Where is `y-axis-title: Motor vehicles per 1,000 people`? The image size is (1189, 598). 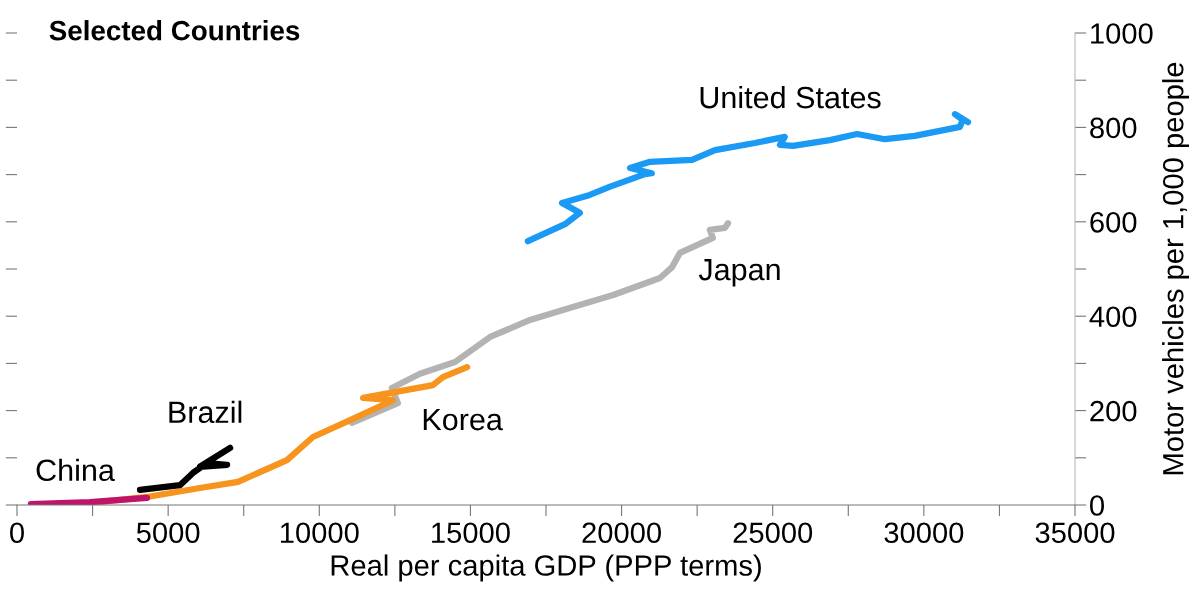
y-axis-title: Motor vehicles per 1,000 people is located at coordinates (1175, 268).